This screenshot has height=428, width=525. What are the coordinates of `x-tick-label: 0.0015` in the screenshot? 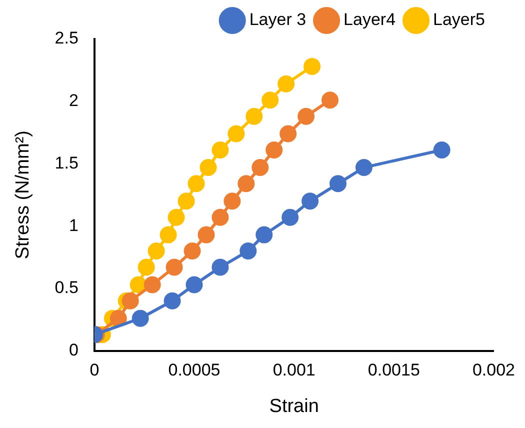 It's located at (394, 370).